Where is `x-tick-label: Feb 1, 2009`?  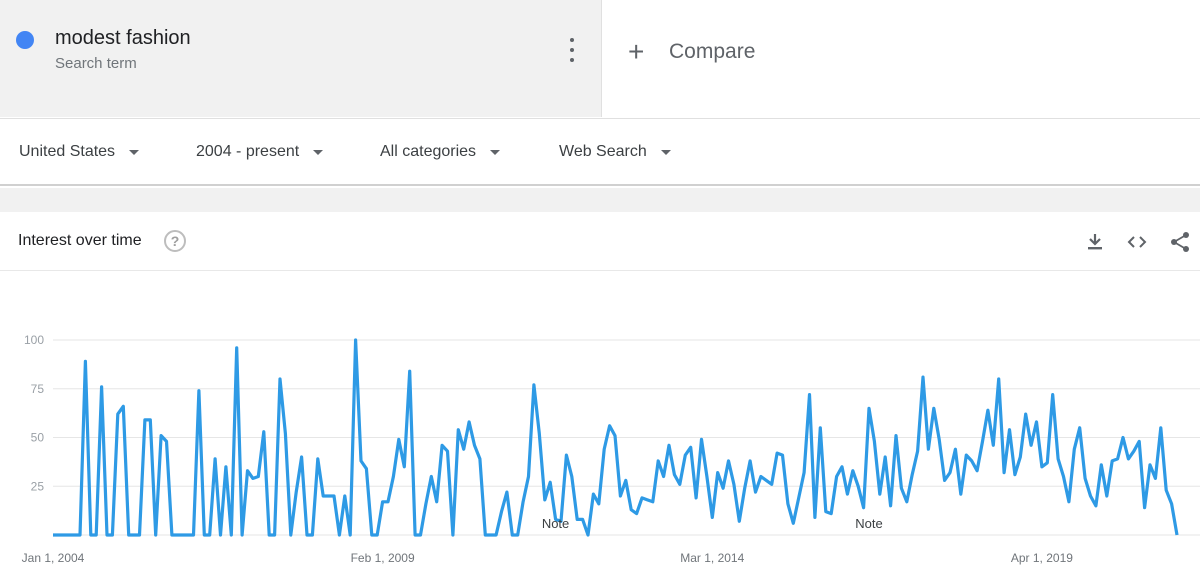
x-tick-label: Feb 1, 2009 is located at coordinates (383, 558).